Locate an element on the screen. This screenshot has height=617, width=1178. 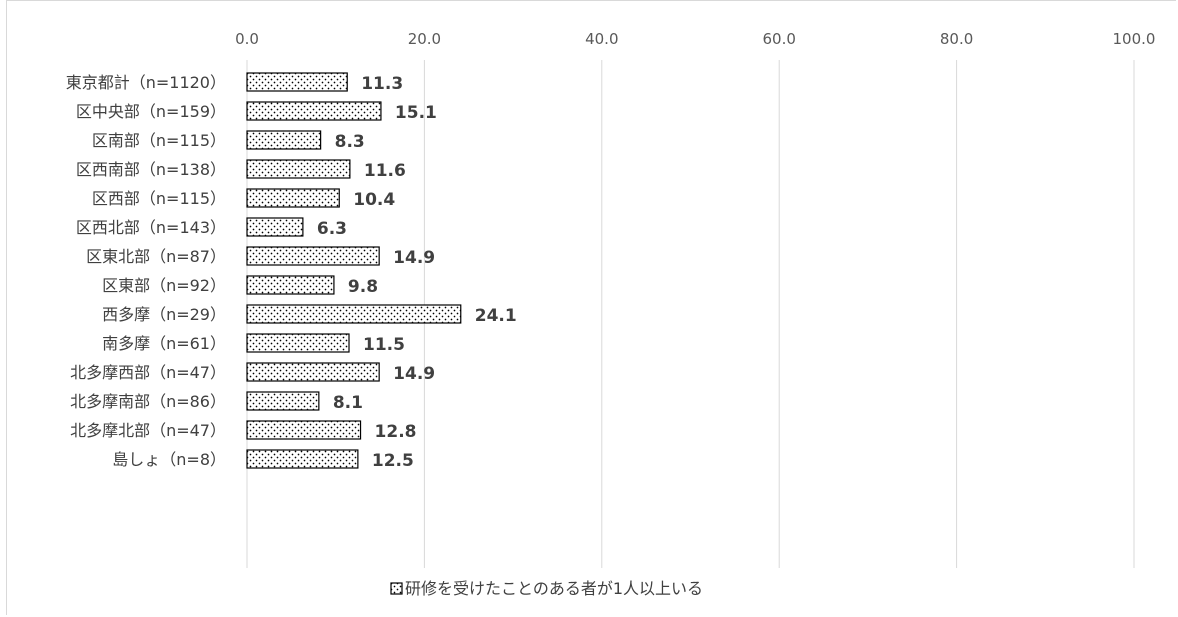
category-label: 区東部（n=92） is located at coordinates (164, 285).